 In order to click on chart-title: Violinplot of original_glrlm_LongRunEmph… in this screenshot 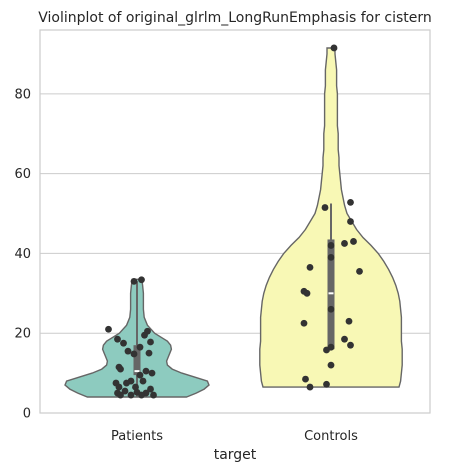, I will do `click(235, 18)`.